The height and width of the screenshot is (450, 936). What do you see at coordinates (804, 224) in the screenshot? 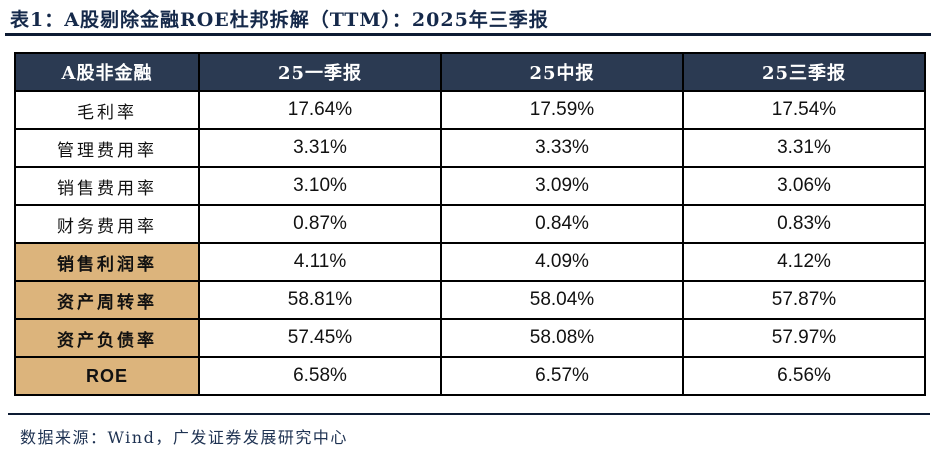
I see `value-cell: 0.83%` at bounding box center [804, 224].